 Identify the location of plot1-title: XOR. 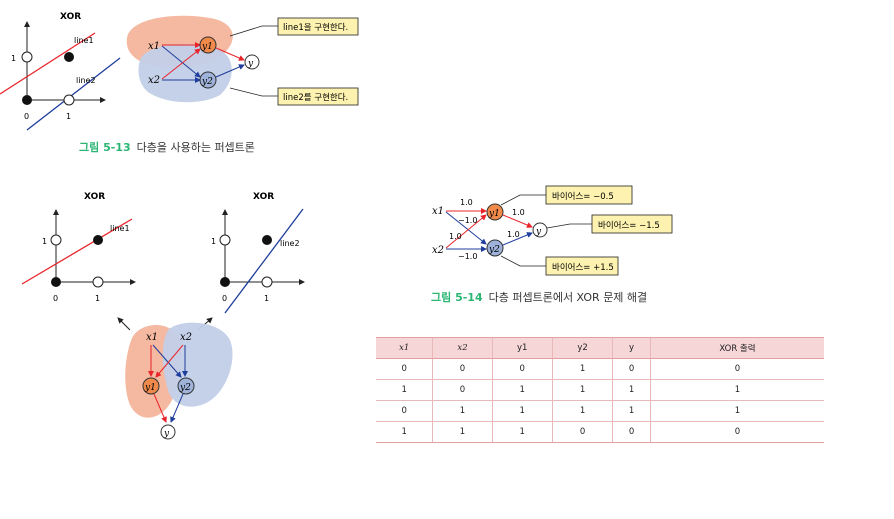
(94, 197).